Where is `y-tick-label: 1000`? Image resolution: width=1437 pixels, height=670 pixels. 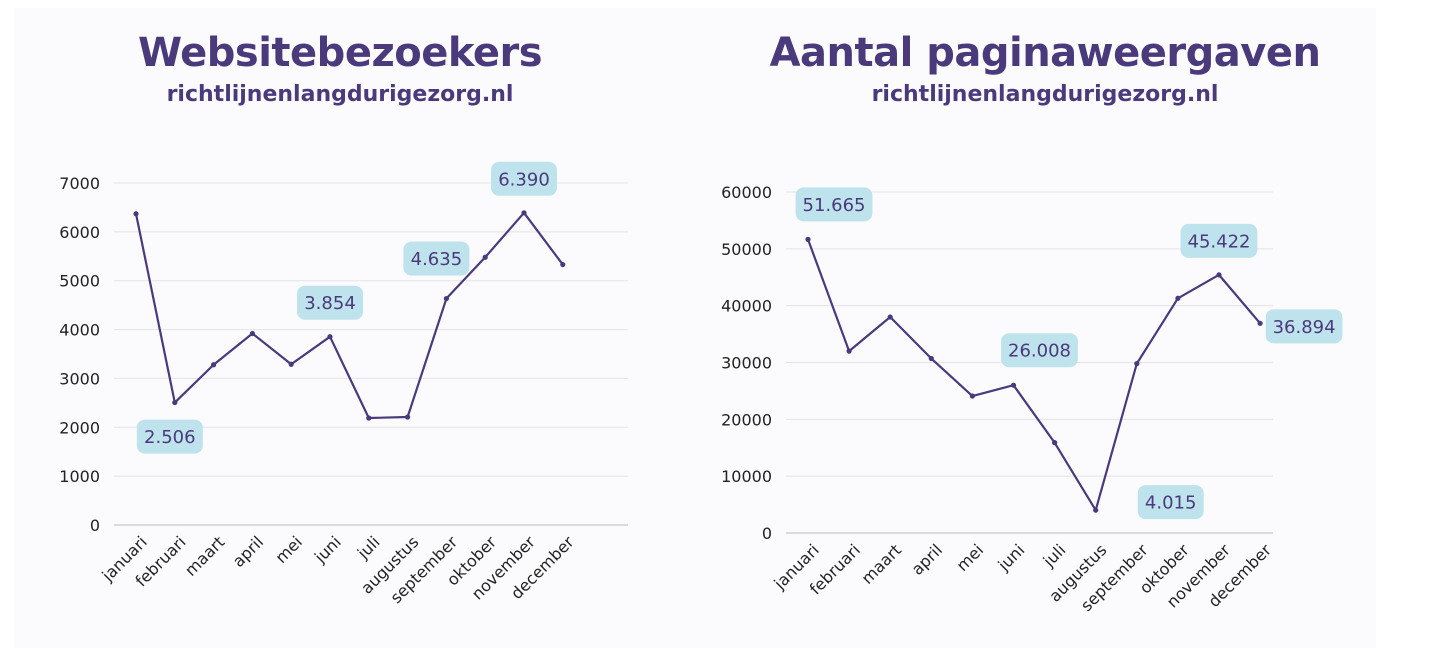 y-tick-label: 1000 is located at coordinates (79, 476).